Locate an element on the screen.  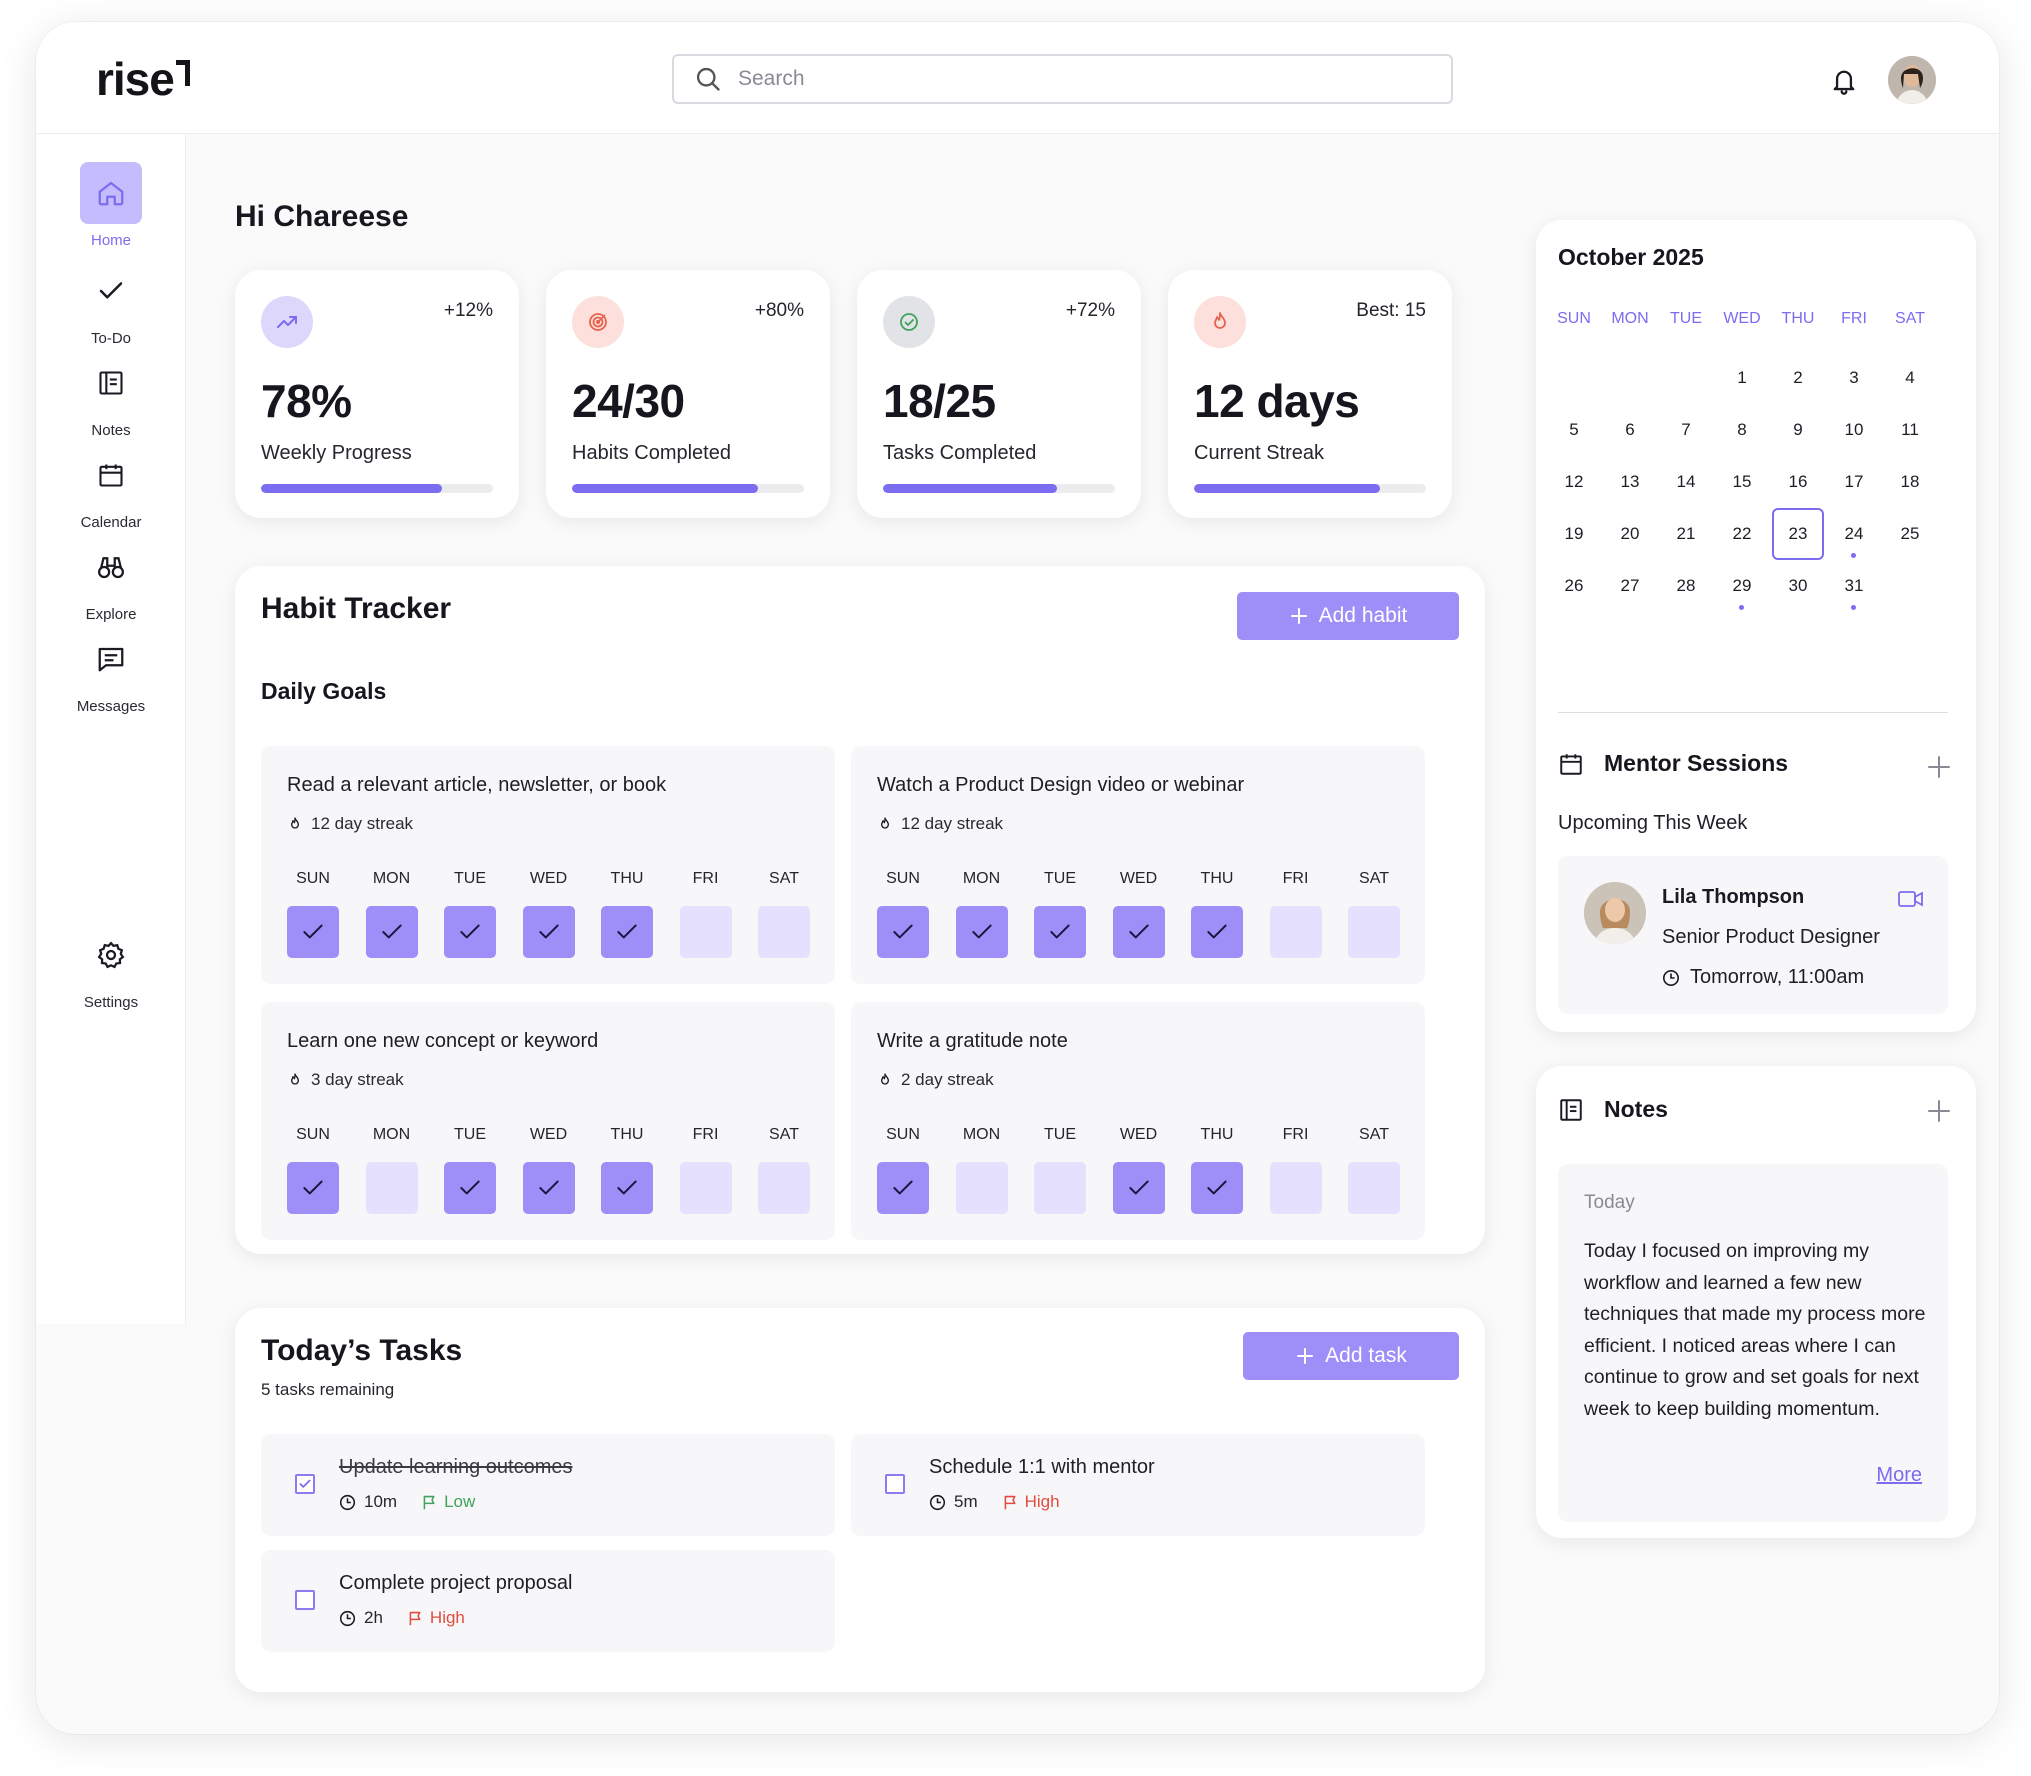
sidebar-item-settings: Settings is located at coordinates (111, 967).